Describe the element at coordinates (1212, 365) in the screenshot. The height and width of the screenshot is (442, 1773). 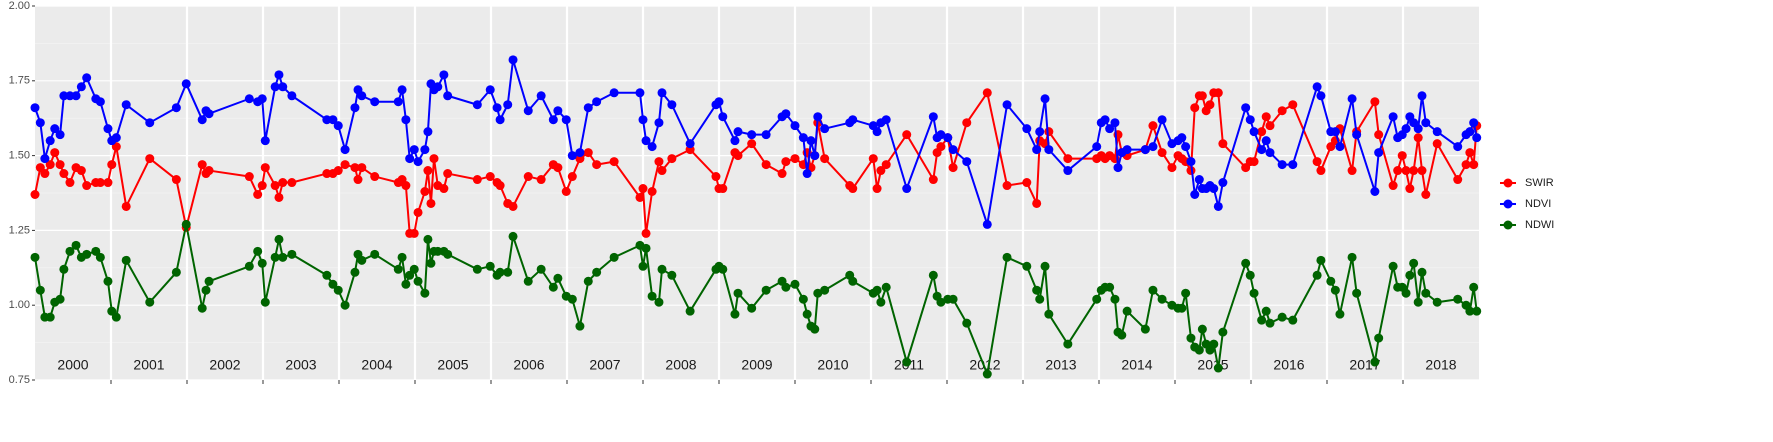
I see `x-tick-label: 2015` at that location.